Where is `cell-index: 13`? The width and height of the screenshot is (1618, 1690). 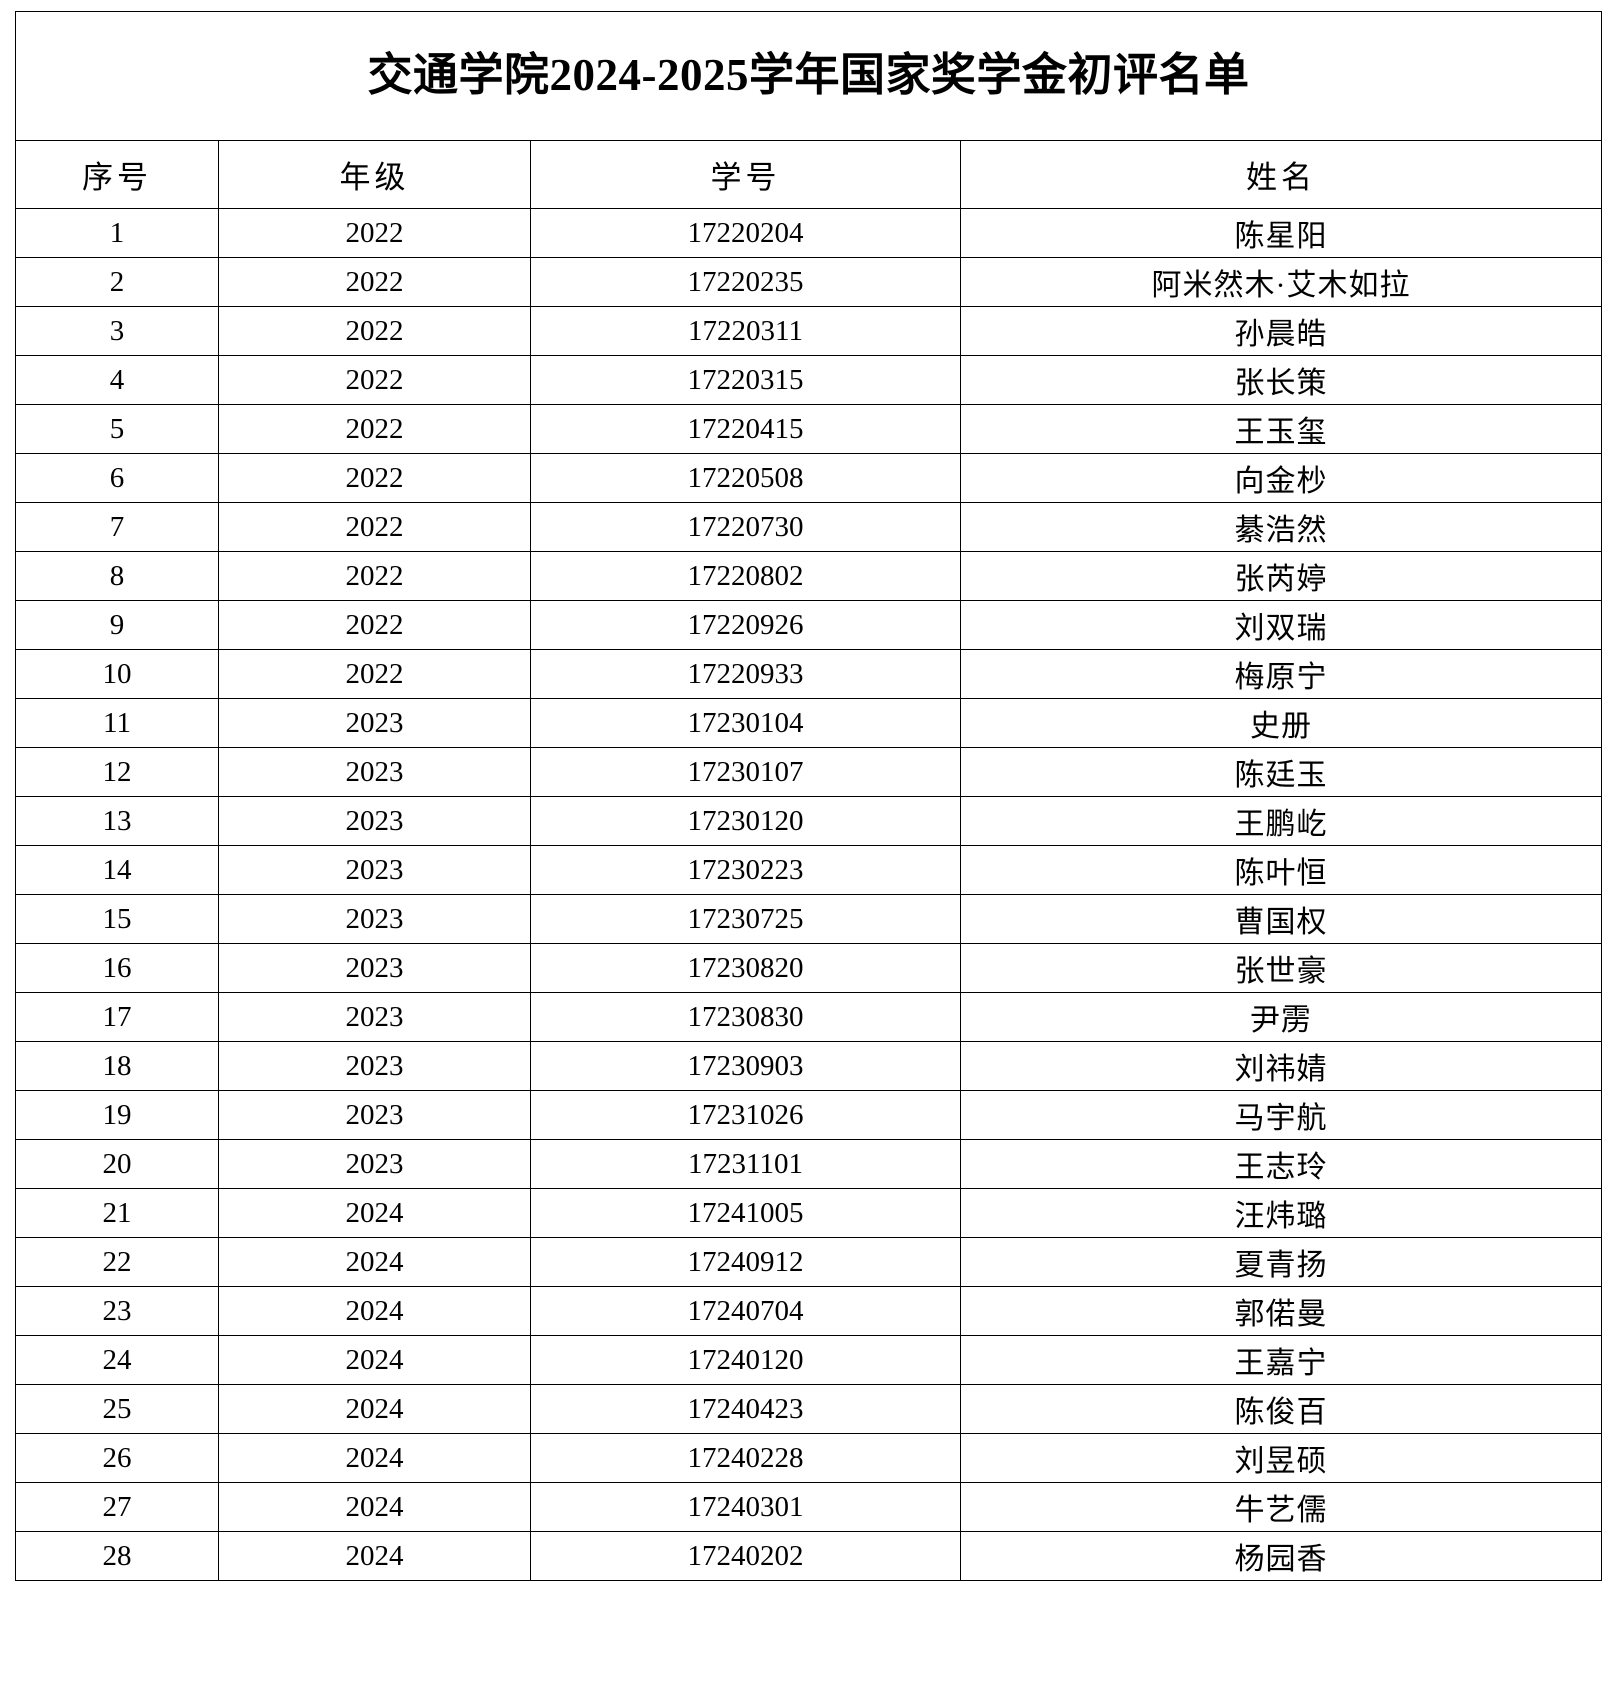
cell-index: 13 is located at coordinates (117, 821).